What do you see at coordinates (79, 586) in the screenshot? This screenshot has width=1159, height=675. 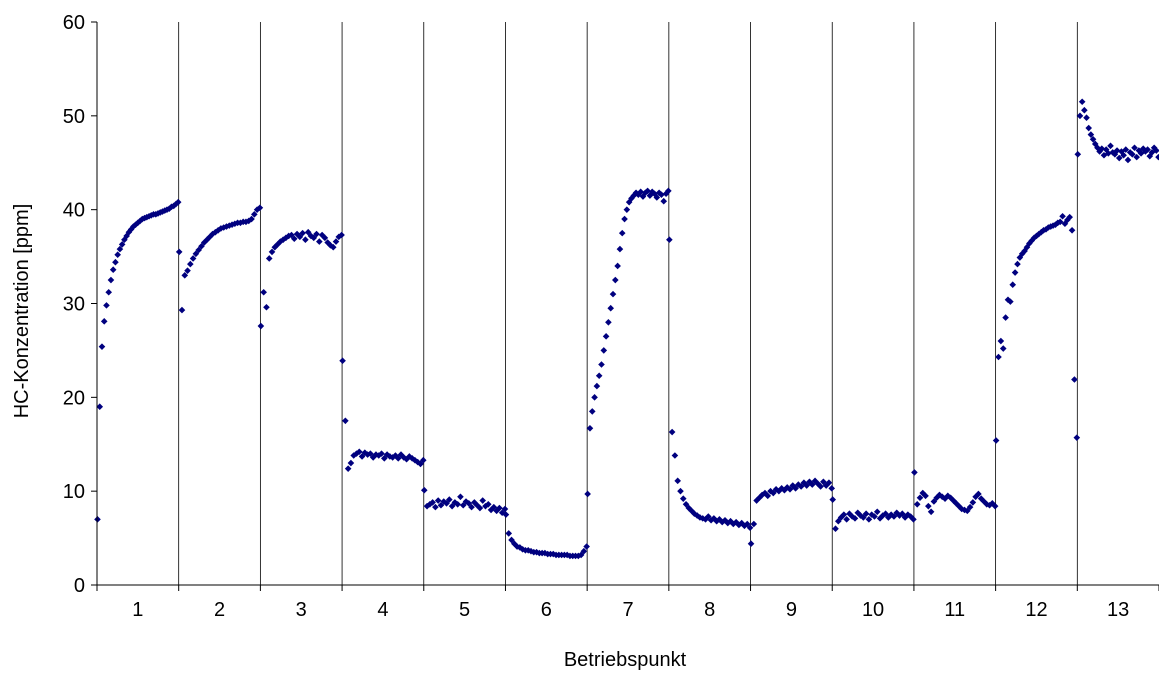 I see `y-tick-label: 0` at bounding box center [79, 586].